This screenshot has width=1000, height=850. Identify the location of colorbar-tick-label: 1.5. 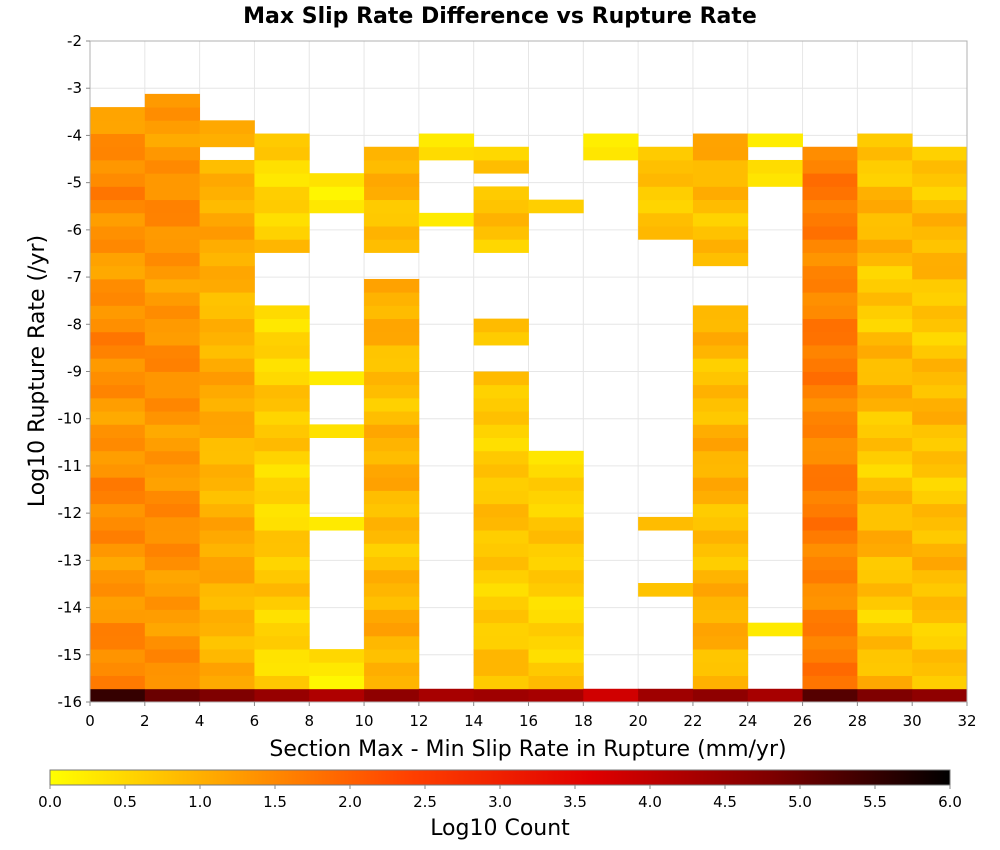
(275, 802).